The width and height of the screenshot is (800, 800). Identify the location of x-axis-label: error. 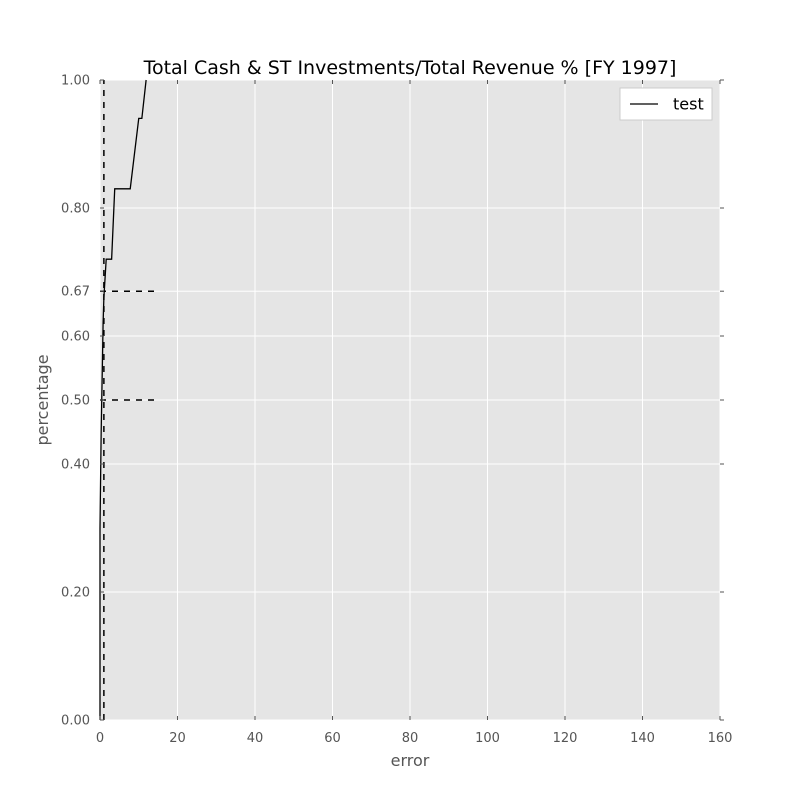
(410, 760).